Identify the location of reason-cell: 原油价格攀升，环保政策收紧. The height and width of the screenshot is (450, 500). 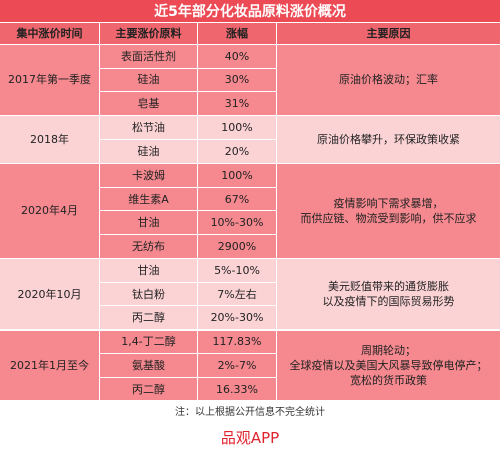
(388, 139).